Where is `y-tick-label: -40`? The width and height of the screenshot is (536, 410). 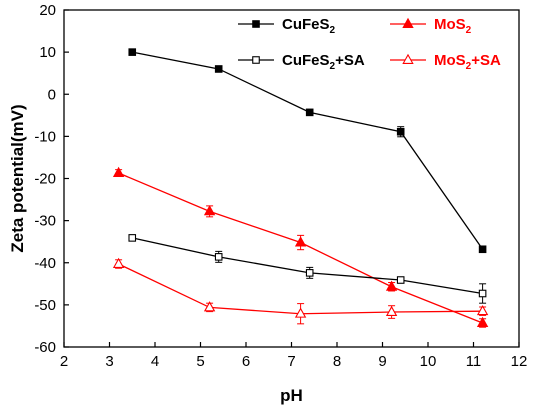 y-tick-label: -40 is located at coordinates (45, 263).